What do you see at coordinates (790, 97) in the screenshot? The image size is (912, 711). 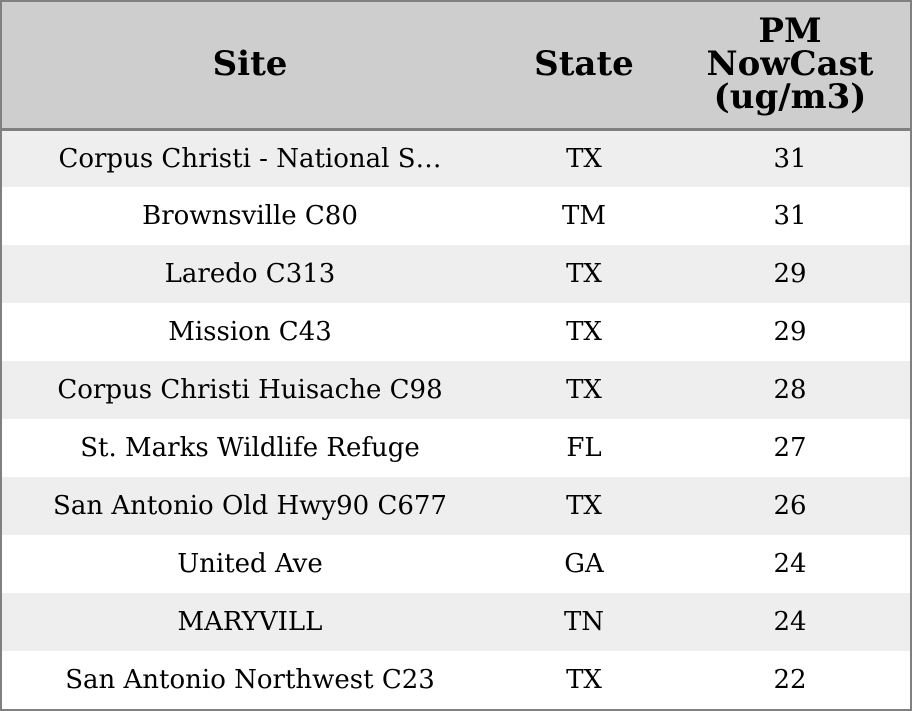 I see `pm-header-line-3: (ug/m3)` at bounding box center [790, 97].